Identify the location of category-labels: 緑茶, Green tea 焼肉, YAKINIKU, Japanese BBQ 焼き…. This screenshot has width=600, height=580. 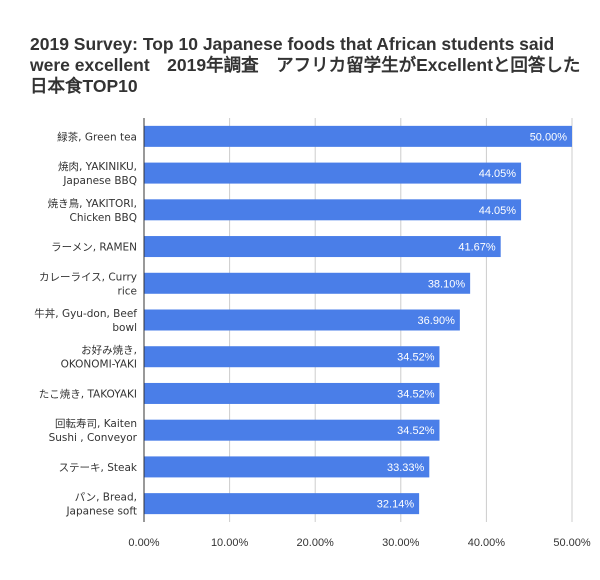
(86, 323).